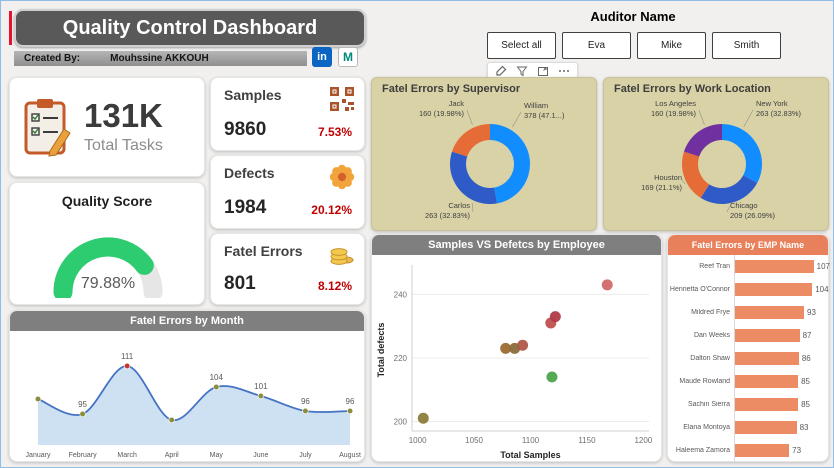 This screenshot has width=834, height=468. I want to click on flower-icon, so click(342, 177).